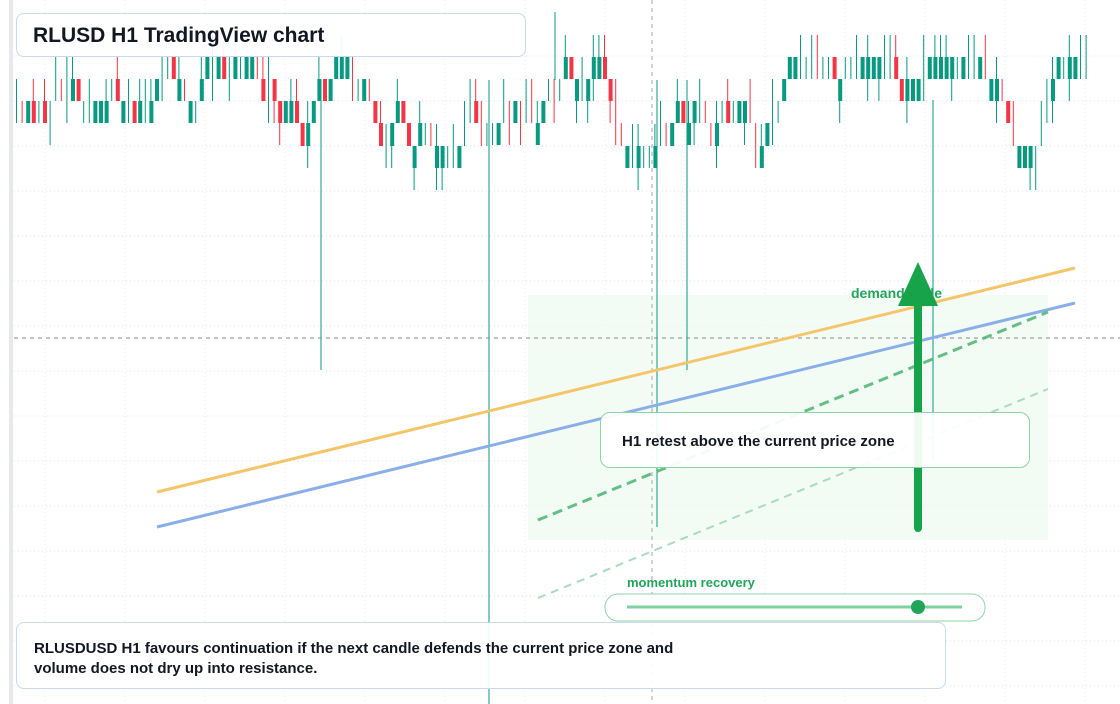  What do you see at coordinates (11, 352) in the screenshot?
I see `left-edge` at bounding box center [11, 352].